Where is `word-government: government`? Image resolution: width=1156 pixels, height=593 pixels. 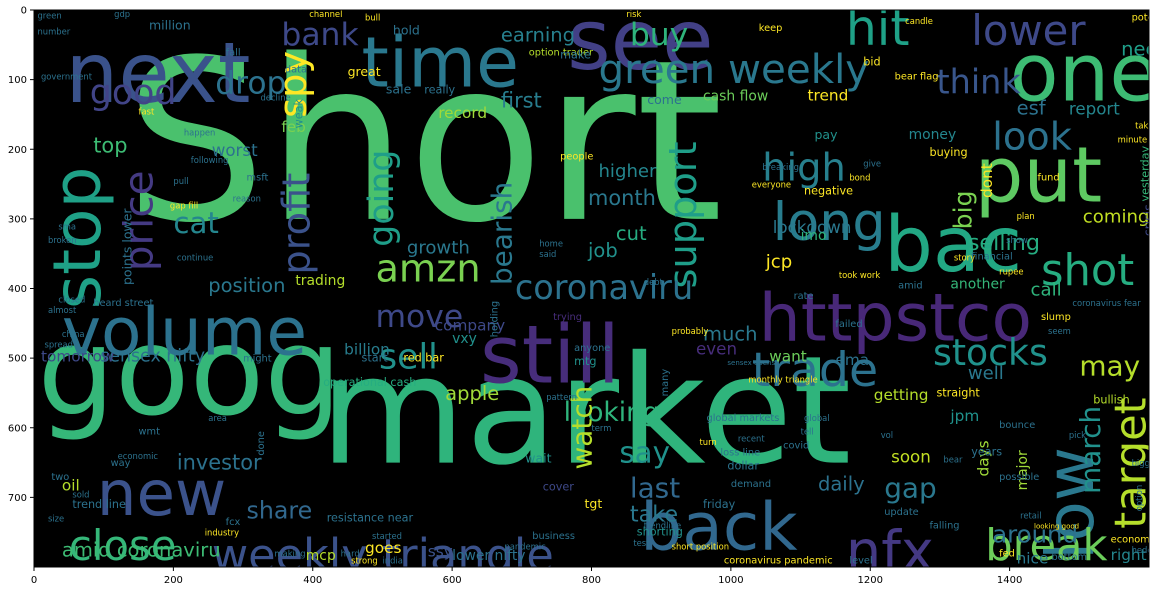
word-government: government is located at coordinates (67, 77).